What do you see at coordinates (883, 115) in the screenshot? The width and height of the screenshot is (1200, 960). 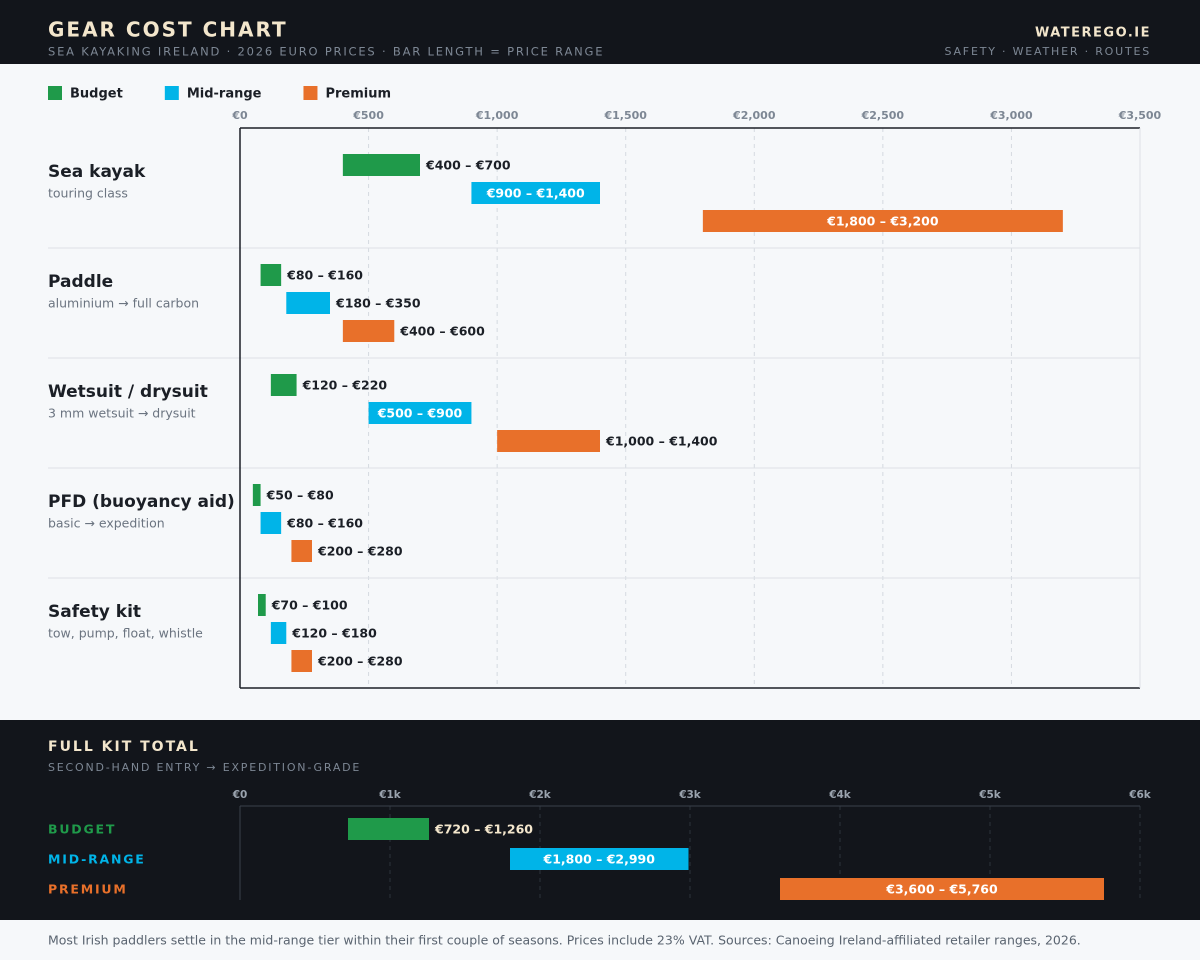 I see `x-tick-label: €2,500` at bounding box center [883, 115].